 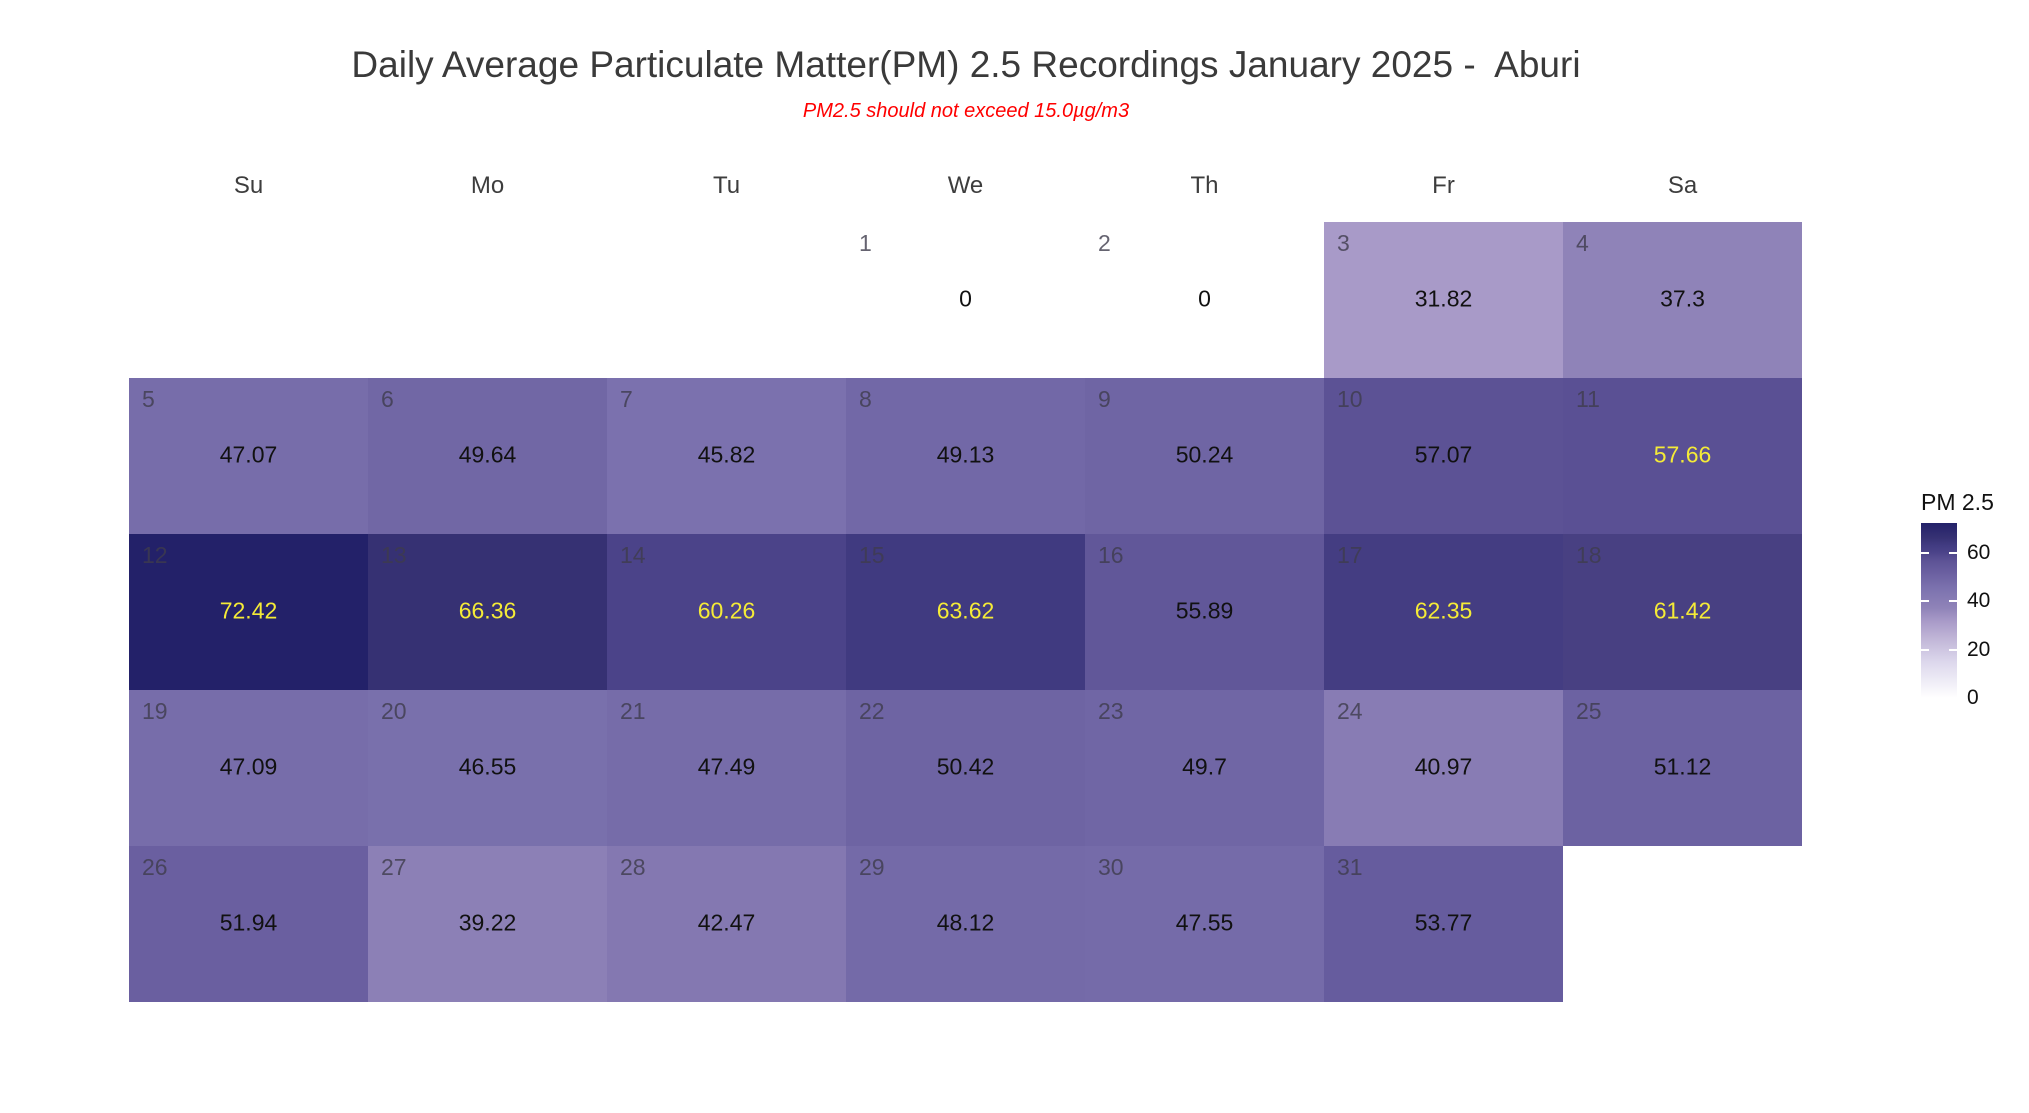 I want to click on day-cell-22: 22 50.42, so click(x=965, y=768).